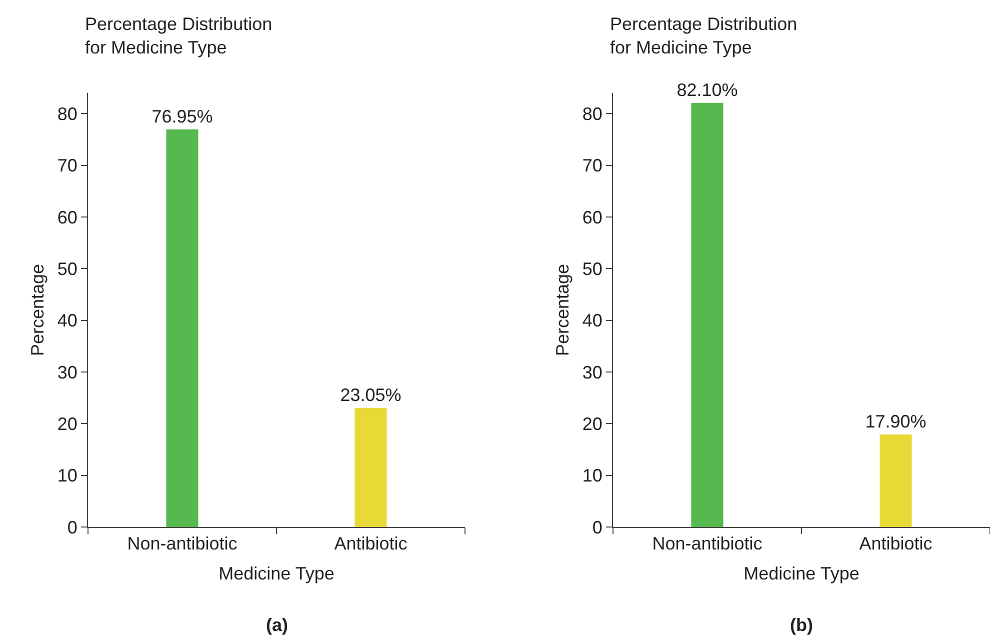 The width and height of the screenshot is (991, 636). I want to click on data-label: 23.05%, so click(371, 394).